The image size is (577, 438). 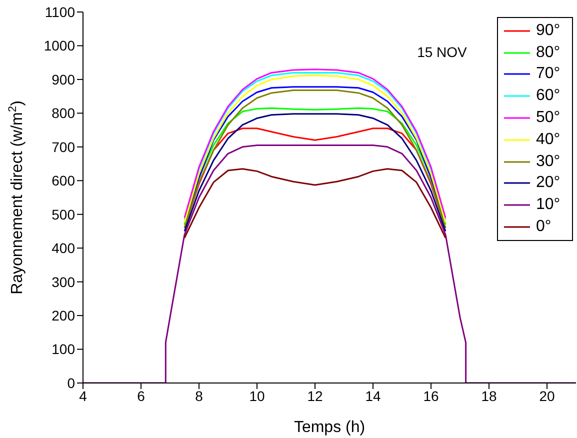 I want to click on y-tick-label: 1100, so click(x=60, y=12).